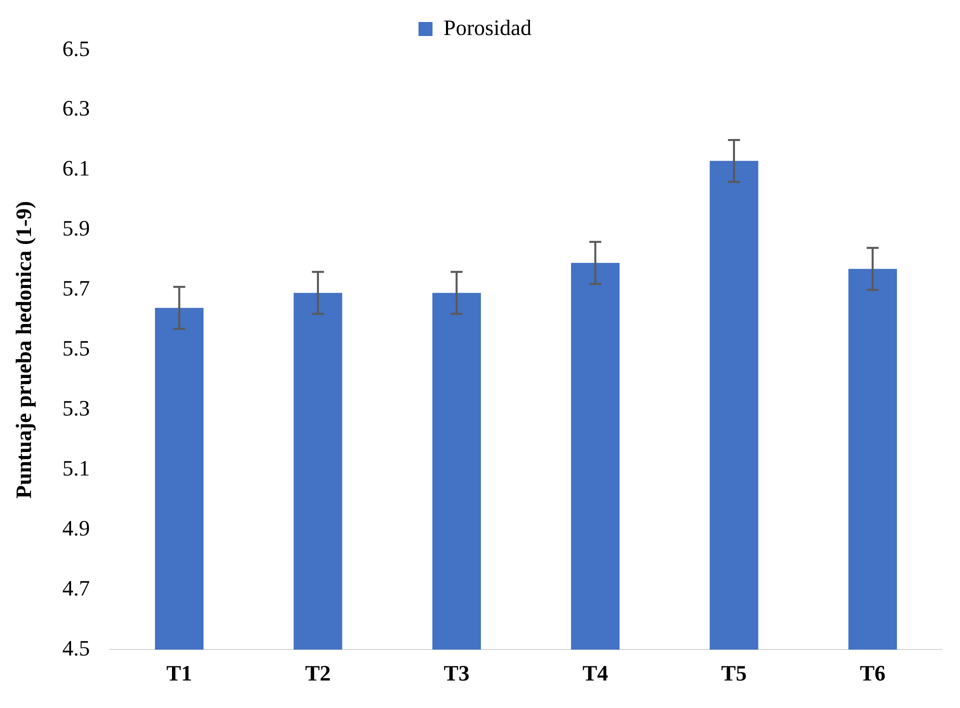 This screenshot has width=960, height=708. I want to click on y-tick-label: 5.1, so click(76, 468).